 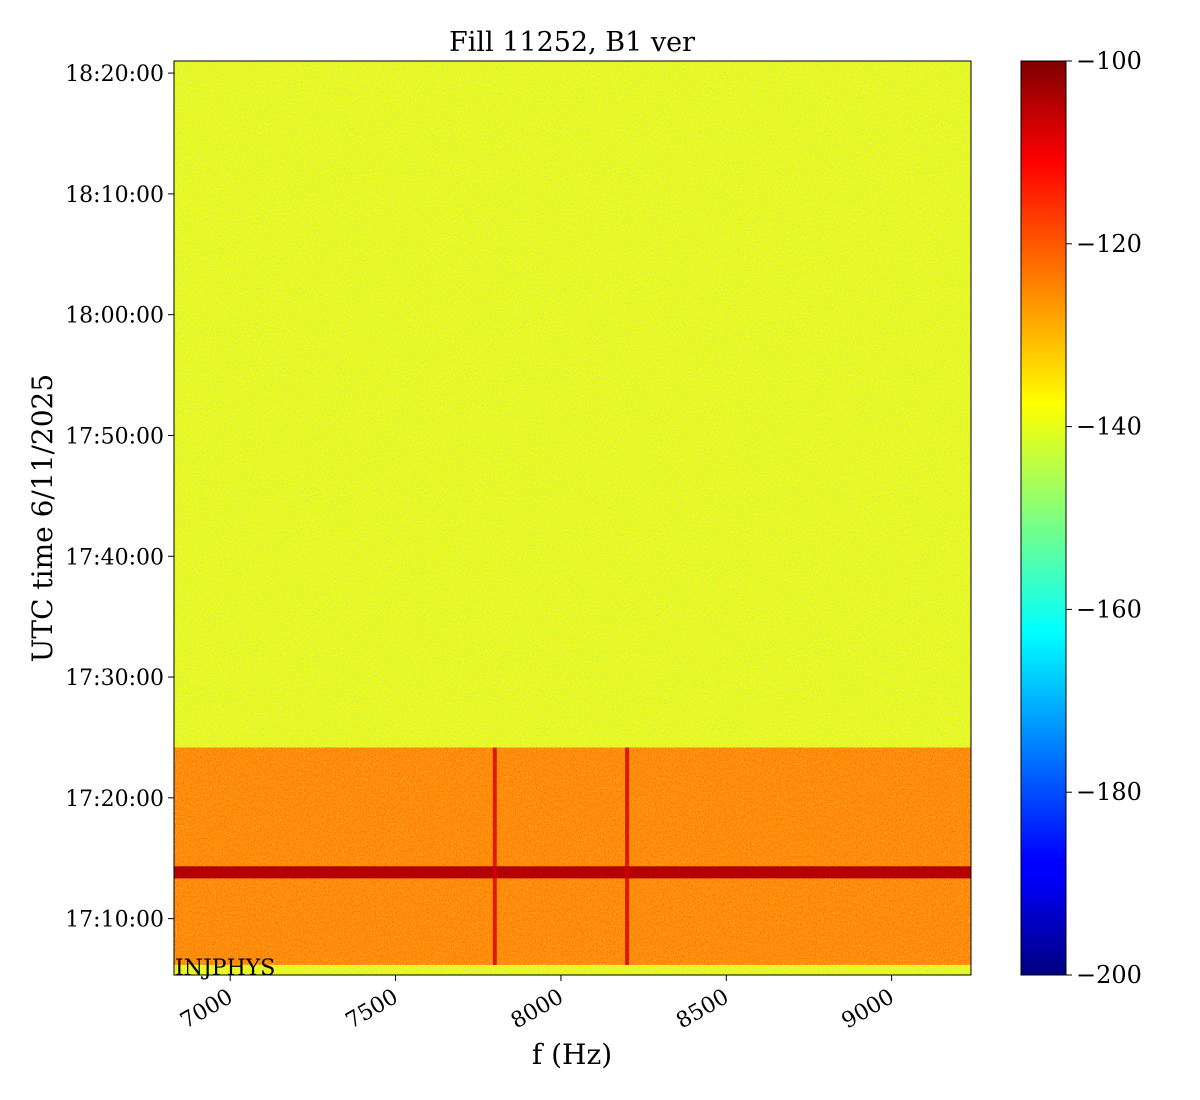 I want to click on y-tick-label: 17:50:00, so click(x=114, y=436).